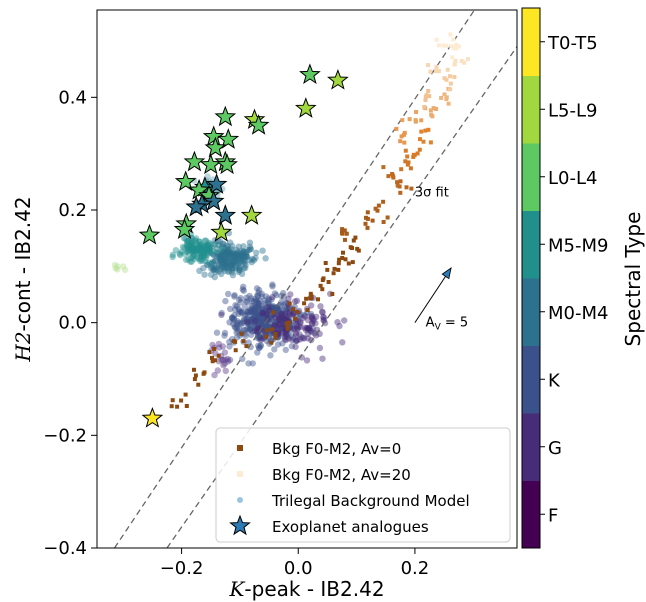 The width and height of the screenshot is (646, 602). What do you see at coordinates (65, 548) in the screenshot?
I see `y-tick-label: −0.4` at bounding box center [65, 548].